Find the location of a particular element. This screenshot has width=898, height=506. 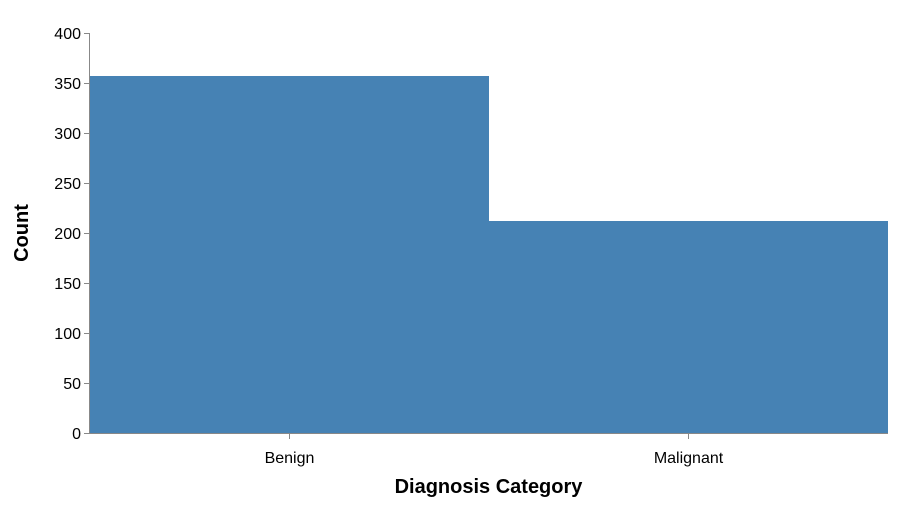

y-tick-label: 400 is located at coordinates (67, 34).